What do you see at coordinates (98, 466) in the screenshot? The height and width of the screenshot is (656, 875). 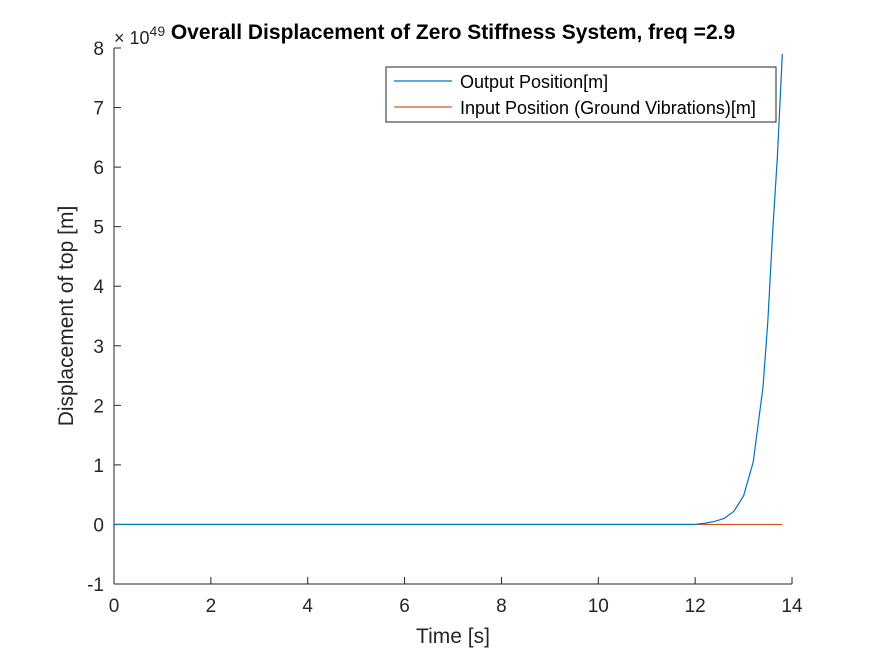 I see `y-tick-label: 1` at bounding box center [98, 466].